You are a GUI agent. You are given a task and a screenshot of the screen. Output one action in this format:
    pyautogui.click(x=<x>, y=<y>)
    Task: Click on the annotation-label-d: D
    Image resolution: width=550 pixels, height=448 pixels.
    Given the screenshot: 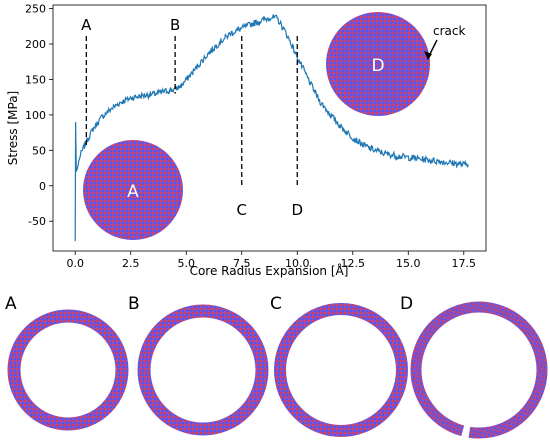 What is the action you would take?
    pyautogui.click(x=297, y=210)
    